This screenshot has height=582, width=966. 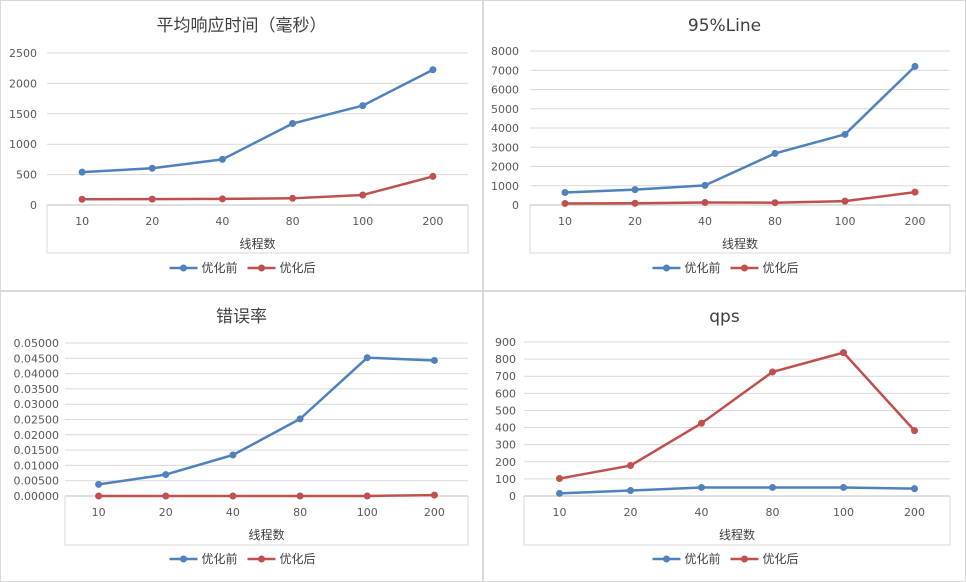 What do you see at coordinates (505, 462) in the screenshot?
I see `y-tick-label: 200` at bounding box center [505, 462].